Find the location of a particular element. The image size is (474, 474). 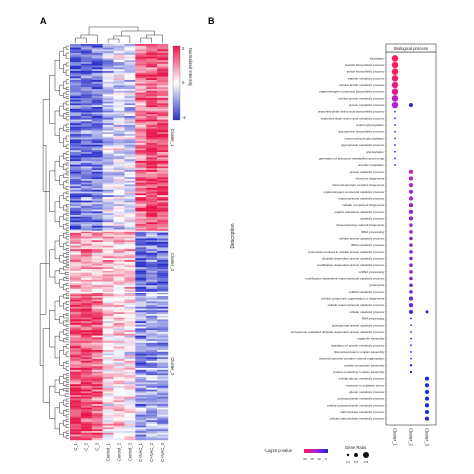

sample-label: C+NAC_3 is located at coordinates (162, 452).